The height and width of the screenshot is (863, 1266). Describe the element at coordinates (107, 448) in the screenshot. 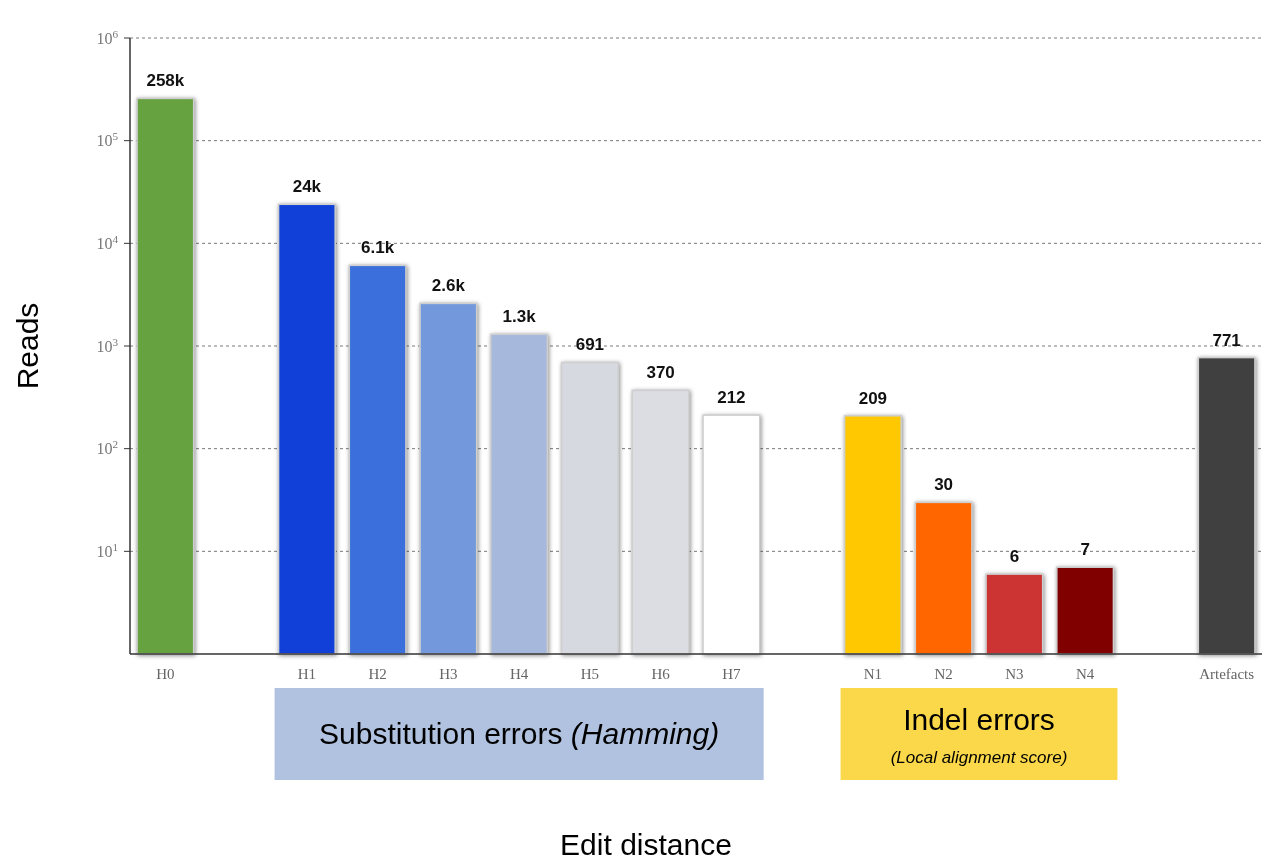

I see `y-tick-label: 10$^{2}$` at that location.